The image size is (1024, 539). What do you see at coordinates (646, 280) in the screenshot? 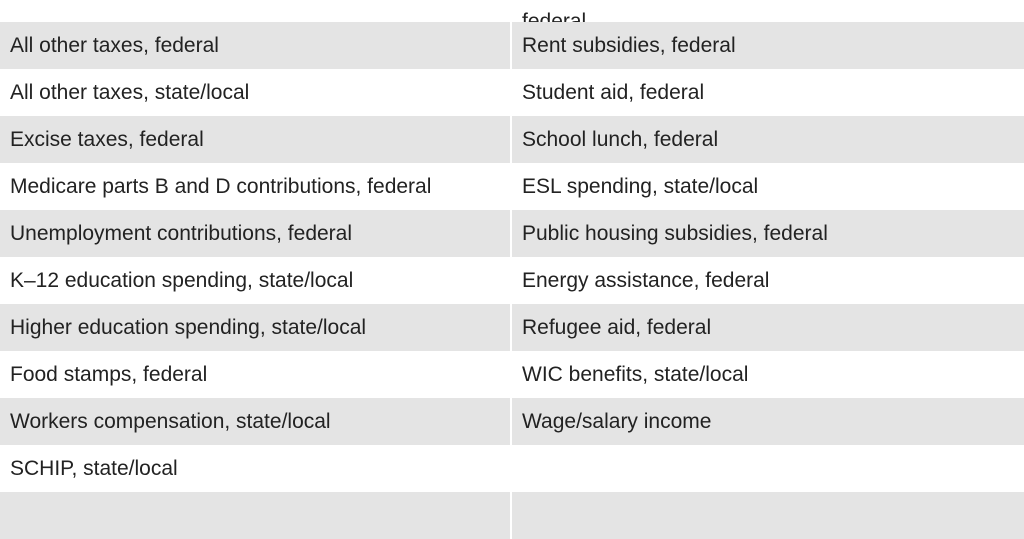
I see `cell-right: Energy assistance, federal` at bounding box center [646, 280].